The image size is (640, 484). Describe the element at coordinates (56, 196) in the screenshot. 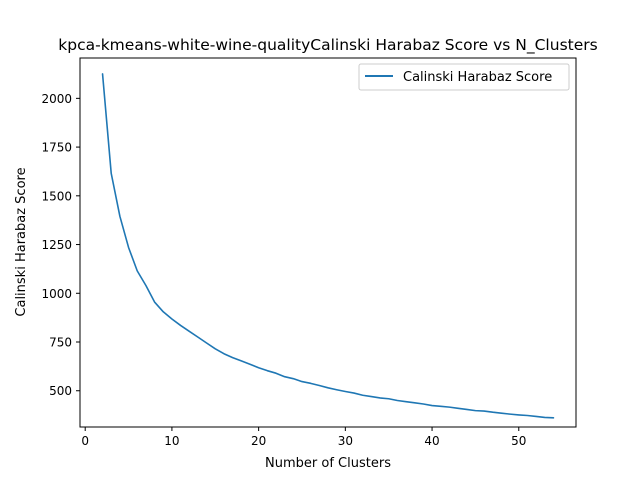

I see `y-tick-label: 1500` at that location.